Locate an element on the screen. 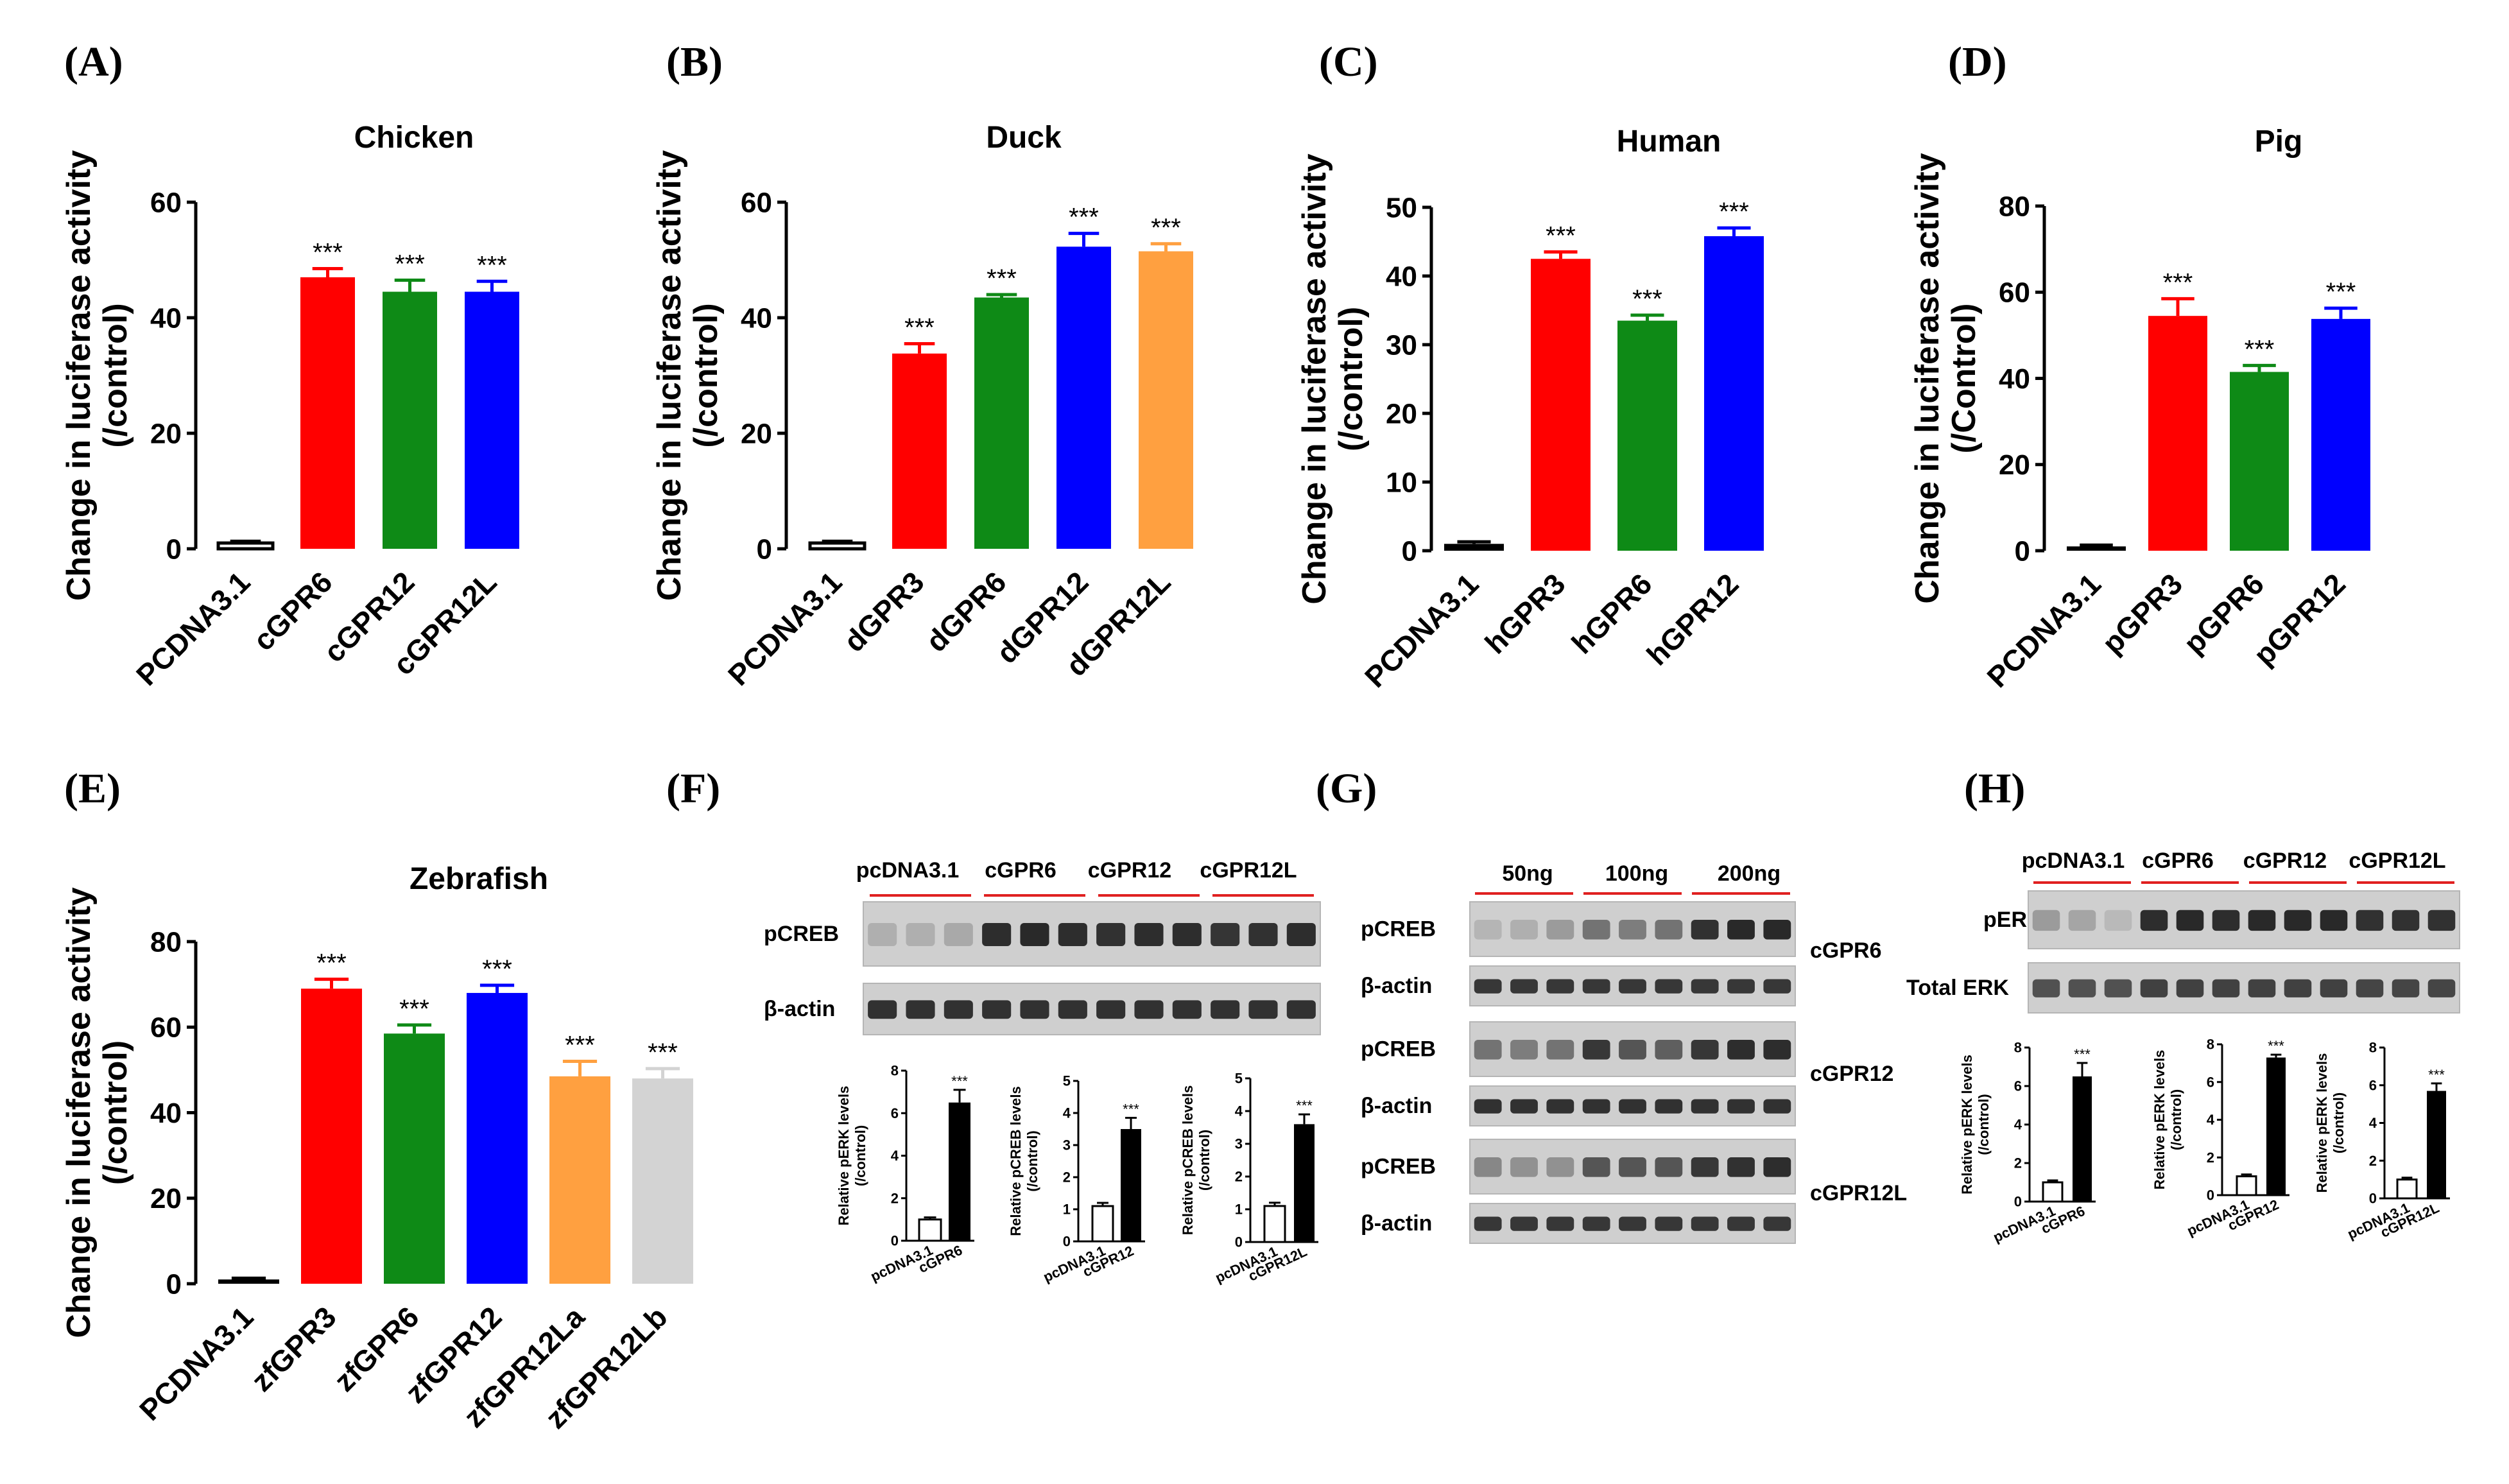 Image resolution: width=2509 pixels, height=1484 pixels. category-label: hGPR12 is located at coordinates (1692, 619).